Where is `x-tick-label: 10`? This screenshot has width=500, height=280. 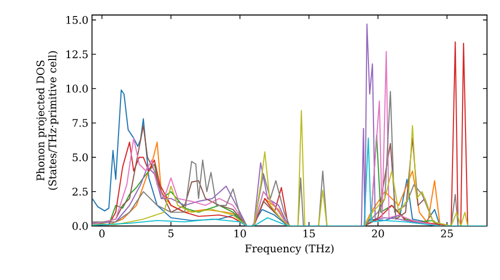
x-tick-label: 10 is located at coordinates (240, 234).